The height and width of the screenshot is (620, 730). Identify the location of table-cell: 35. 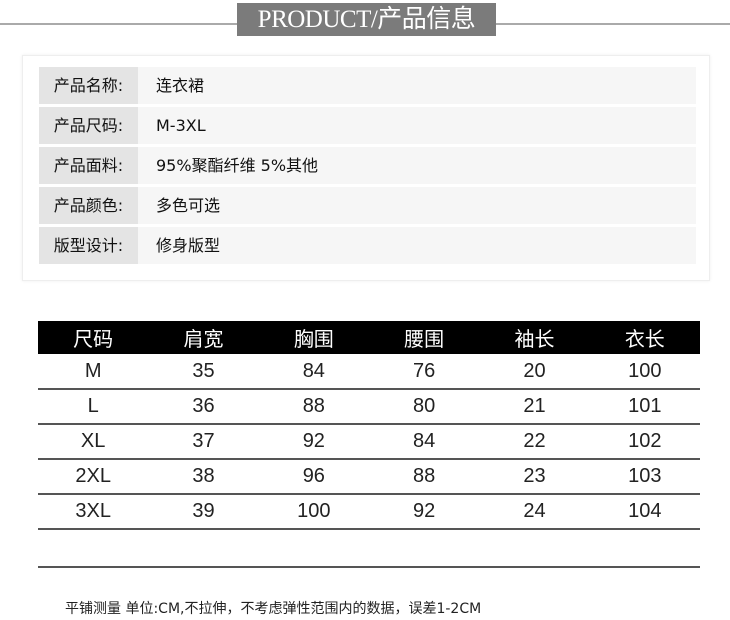
(203, 372).